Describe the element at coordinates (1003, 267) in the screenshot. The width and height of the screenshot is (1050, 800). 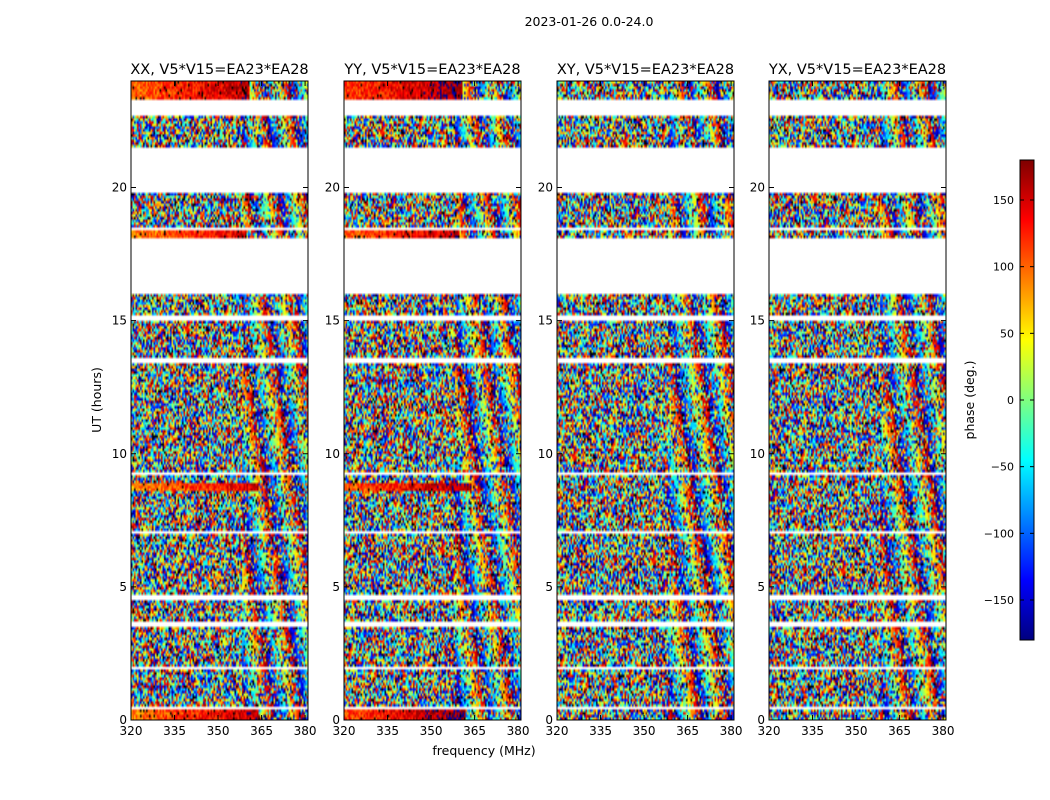
I see `colorbar-tick-label: 100` at that location.